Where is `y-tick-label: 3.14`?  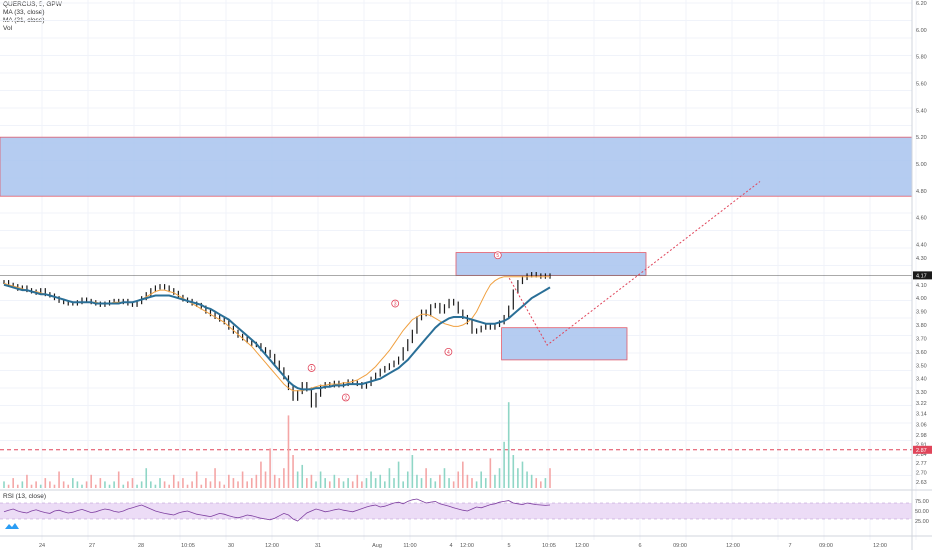
y-tick-label: 3.14 is located at coordinates (921, 415).